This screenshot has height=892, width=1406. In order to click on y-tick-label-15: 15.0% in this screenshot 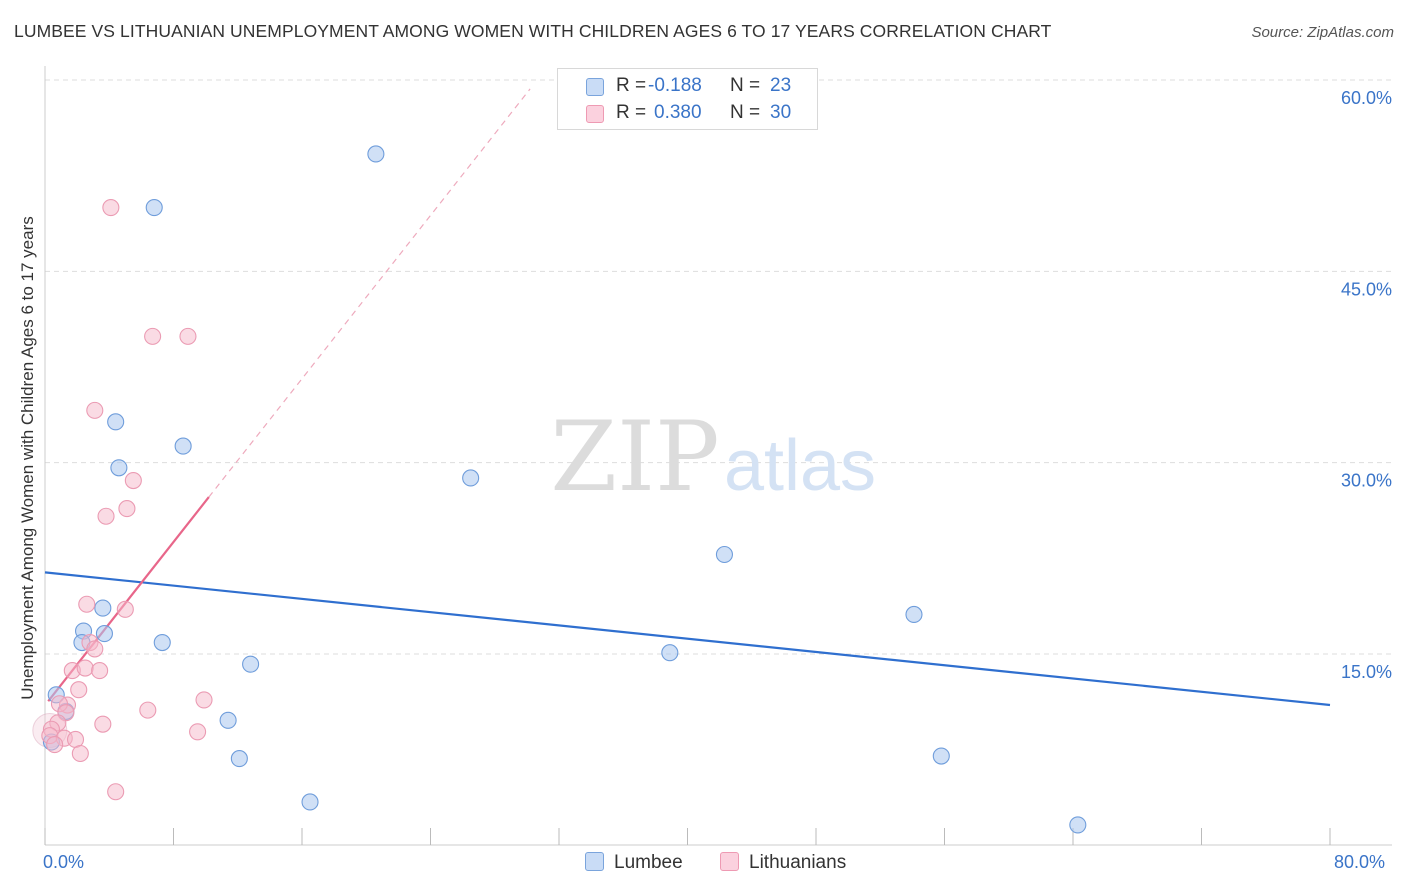, I will do `click(1366, 672)`.